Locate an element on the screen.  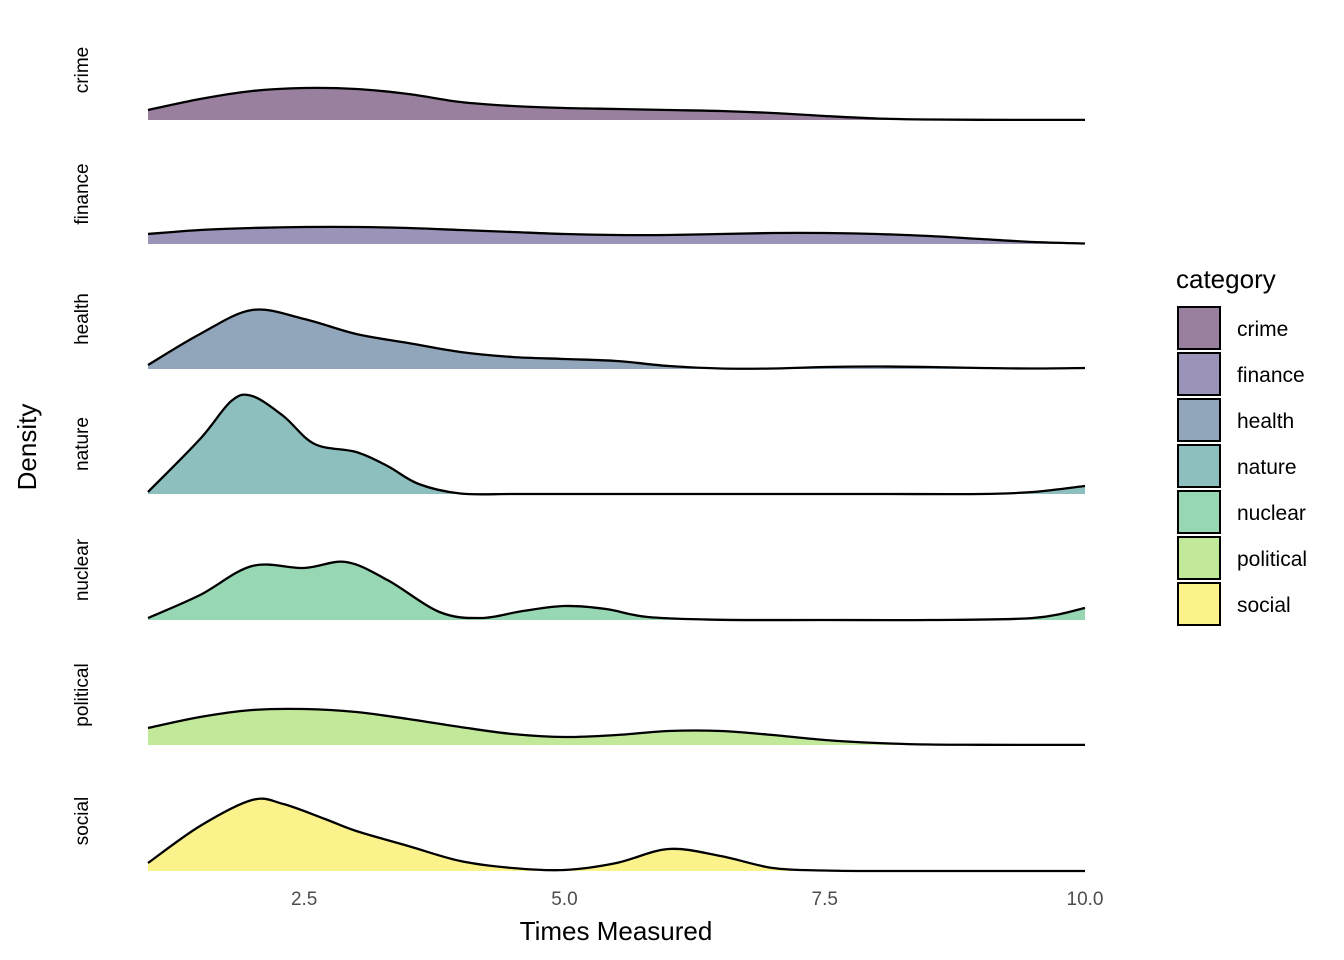
ridge-line-crime is located at coordinates (616, 104).